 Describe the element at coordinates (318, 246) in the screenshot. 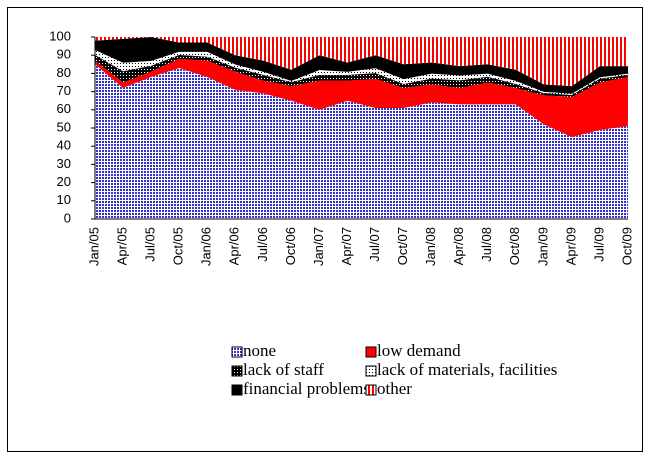

I see `x-tick-label: Jan/07` at that location.